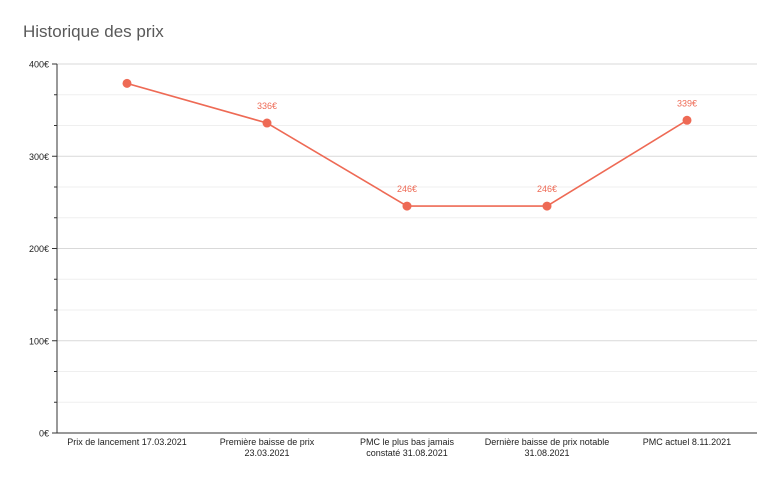 The width and height of the screenshot is (782, 484). What do you see at coordinates (687, 103) in the screenshot?
I see `data-label: 339€` at bounding box center [687, 103].